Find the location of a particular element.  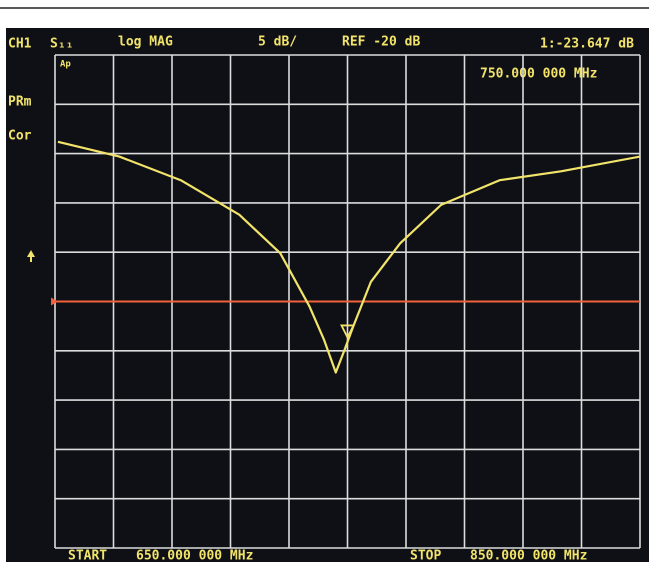

start-label: START is located at coordinates (87, 555).